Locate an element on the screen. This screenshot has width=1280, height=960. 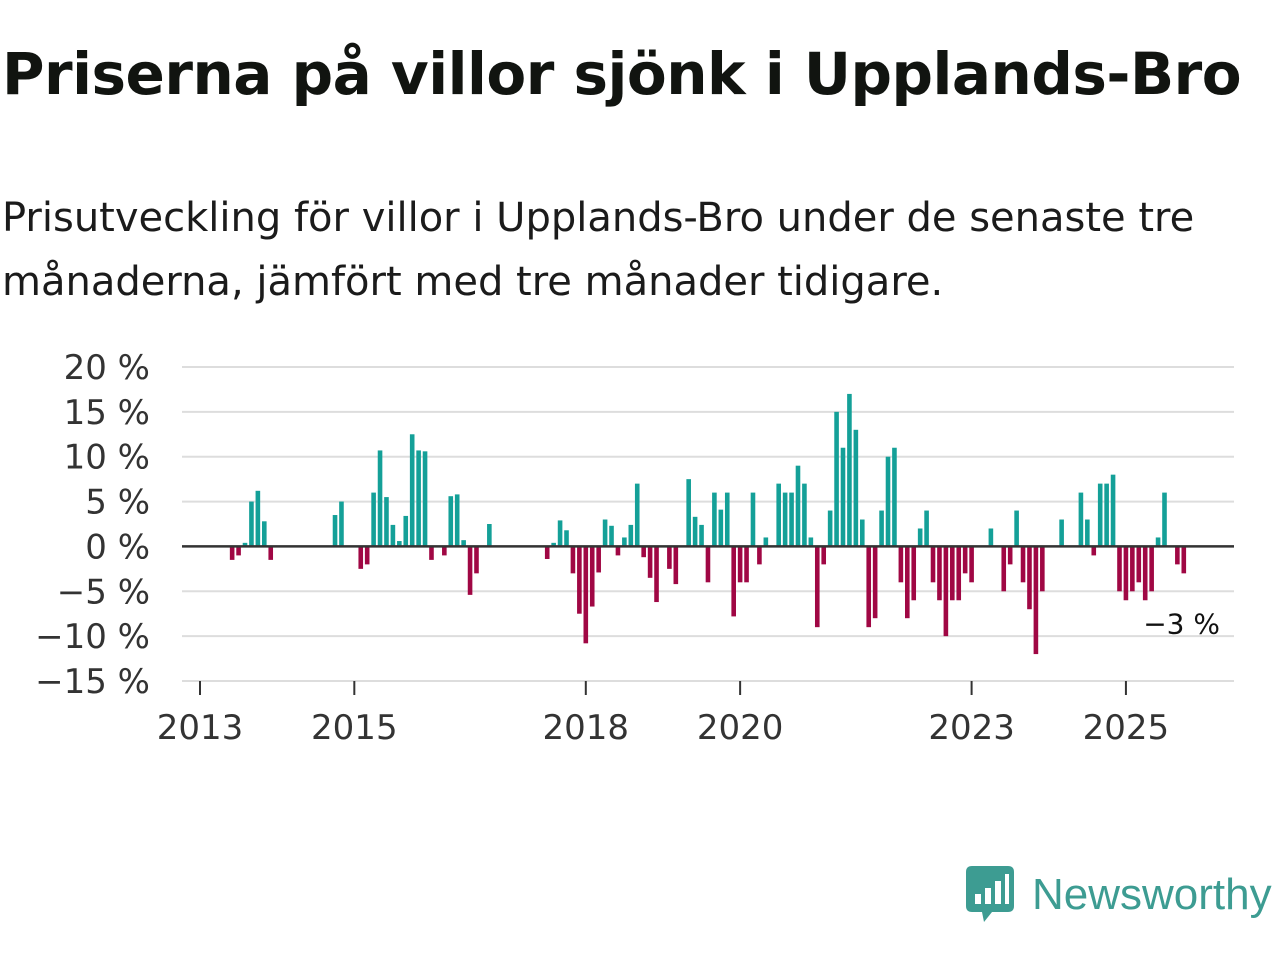
x-tick-label: 2023 is located at coordinates (971, 724).